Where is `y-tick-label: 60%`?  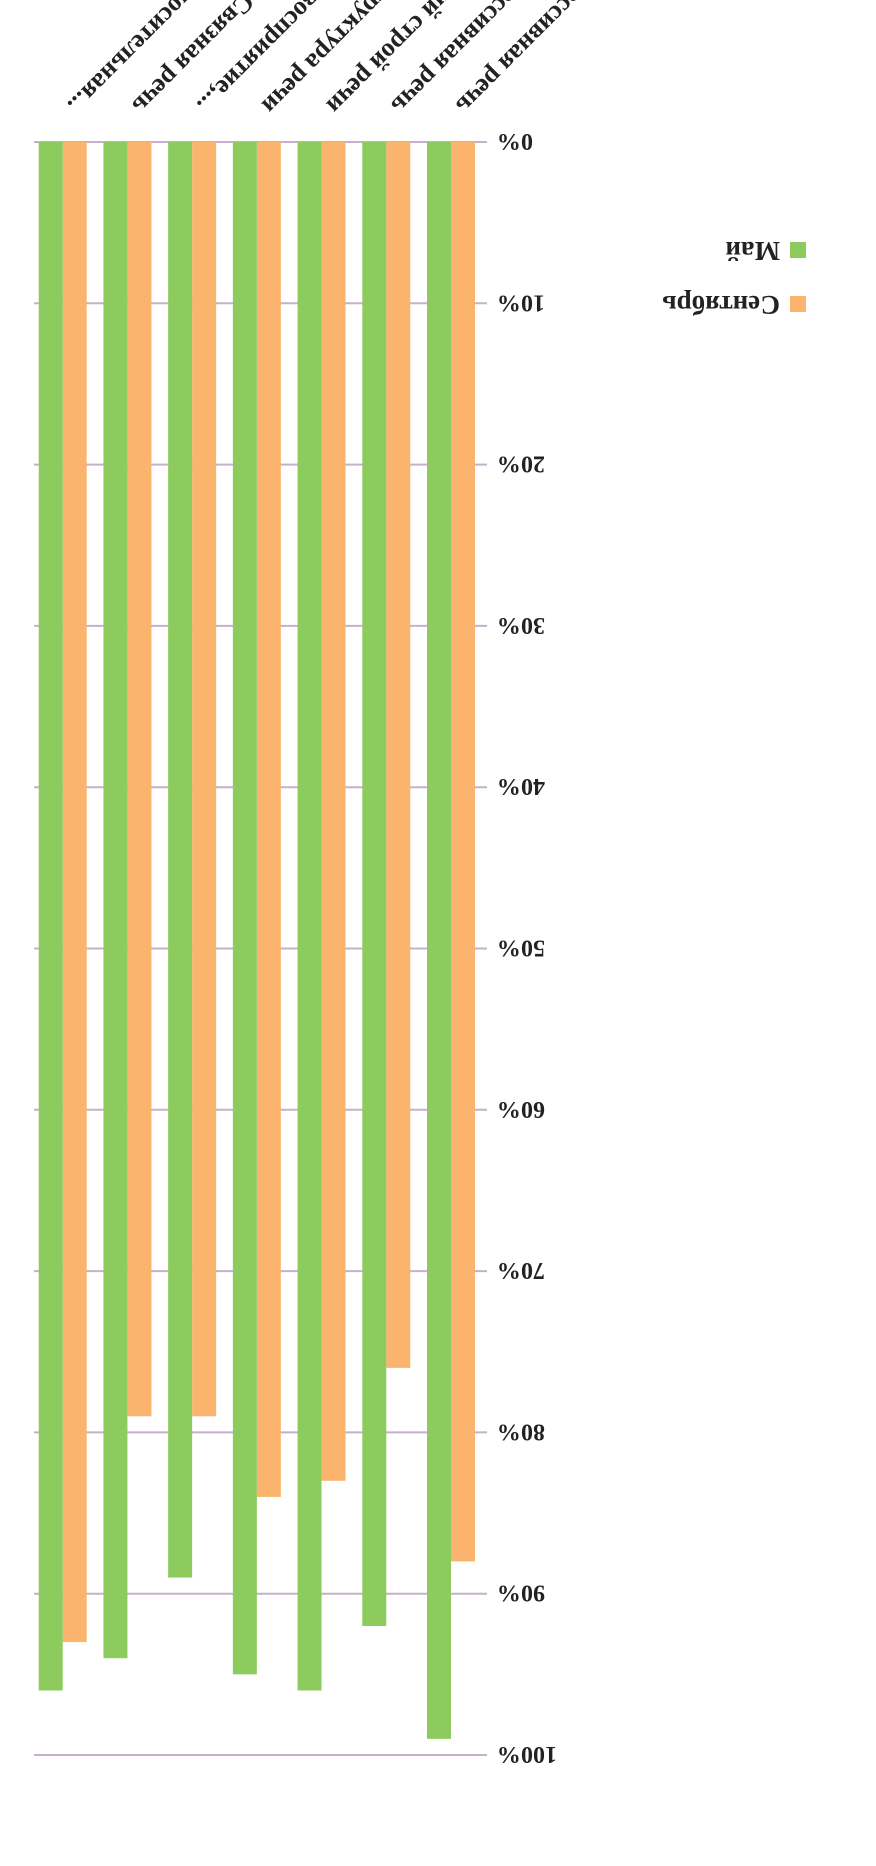 y-tick-label: 60% is located at coordinates (521, 1109).